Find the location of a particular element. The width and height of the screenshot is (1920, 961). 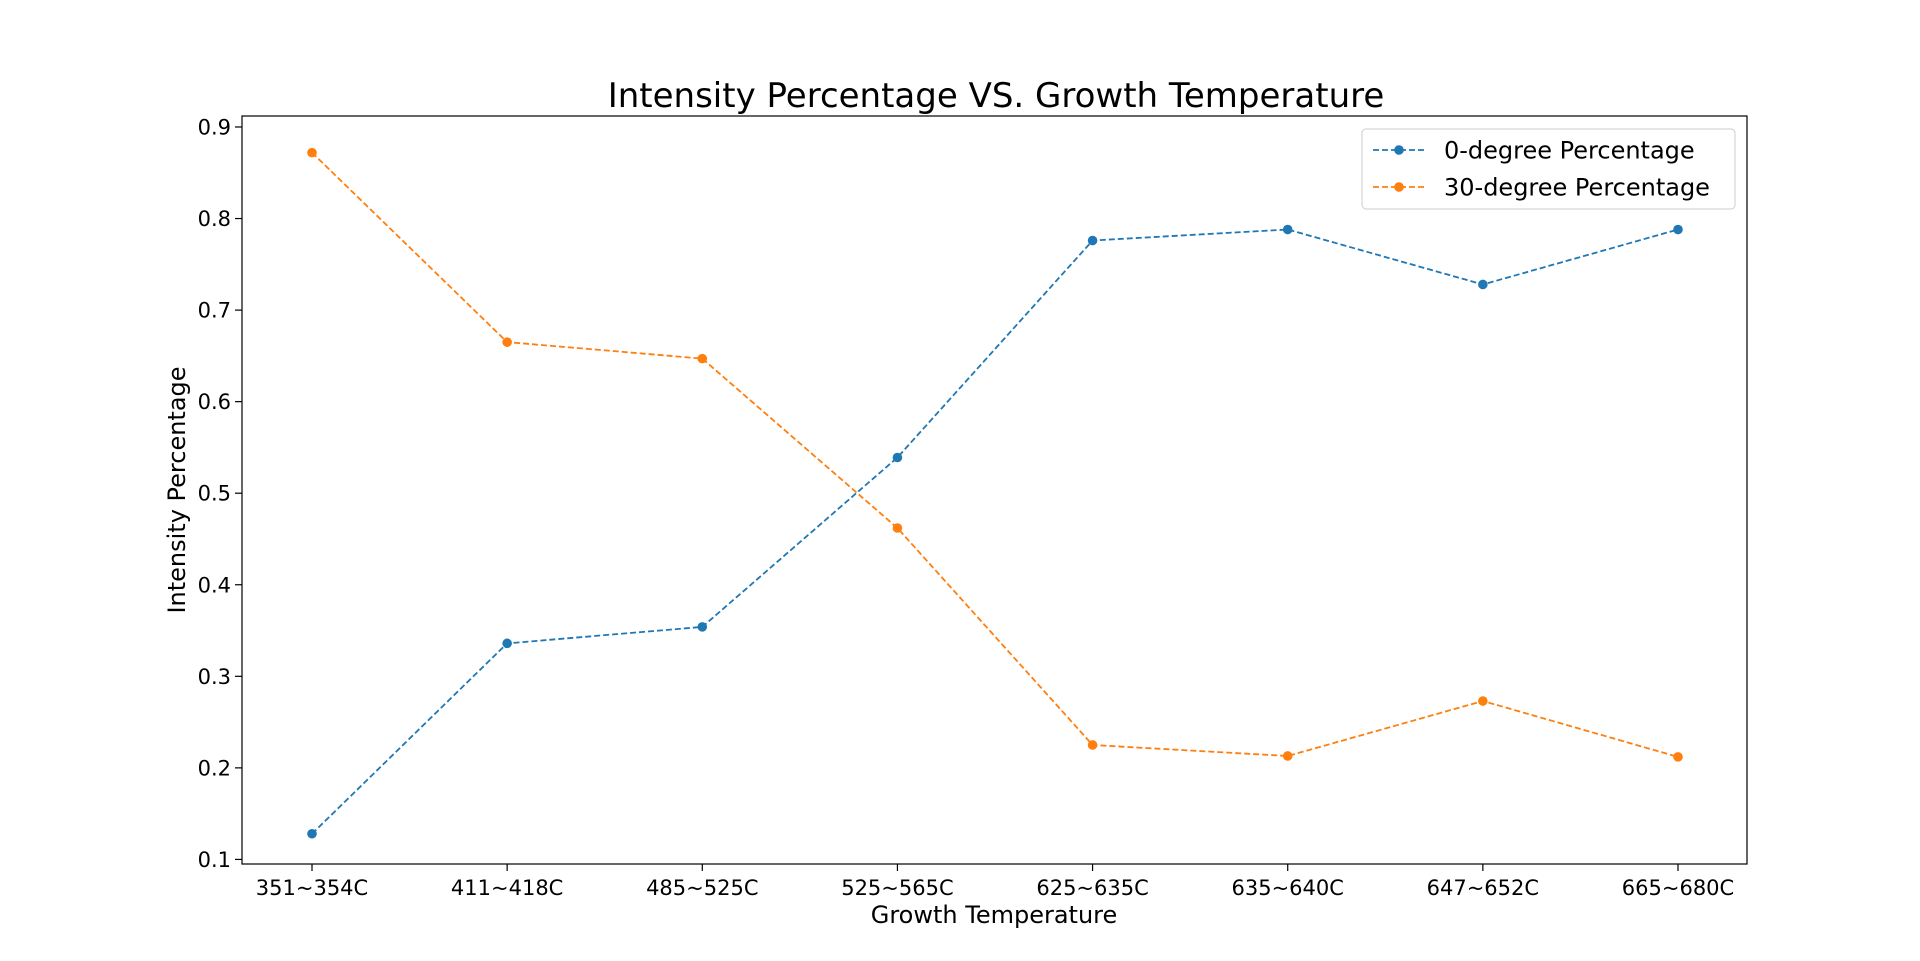

x-tick-label: 647~652C is located at coordinates (1483, 888).